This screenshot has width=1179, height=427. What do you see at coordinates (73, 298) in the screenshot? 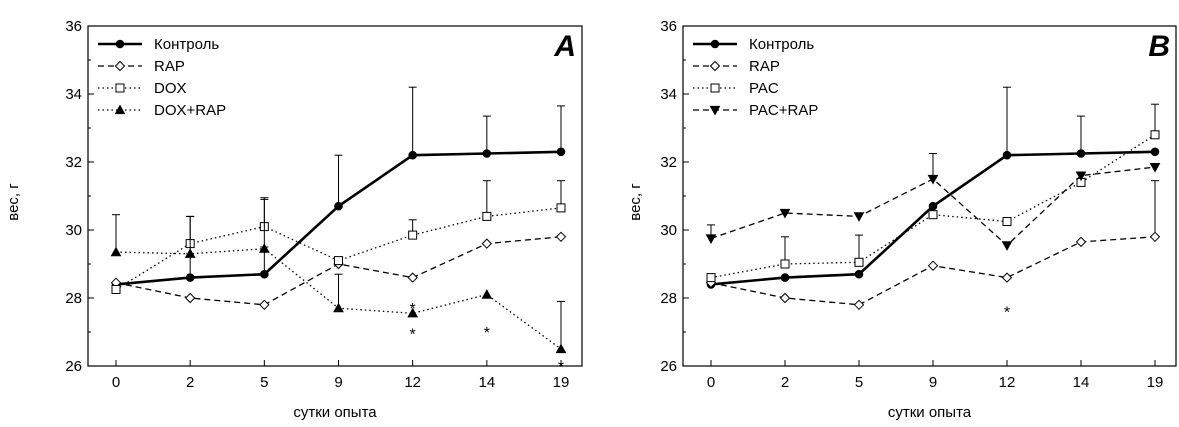
I see `y-tick-label: 28` at bounding box center [73, 298].